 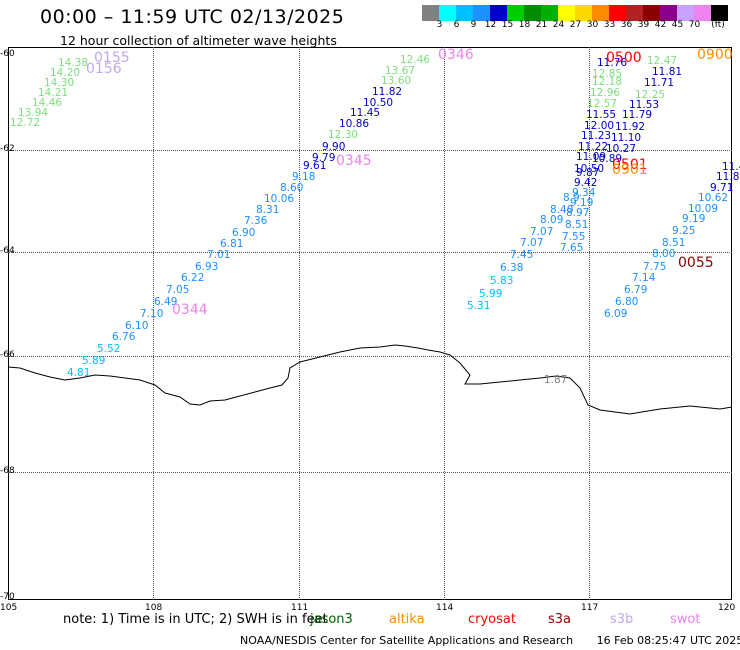 I want to click on pass-time-label: 0345, so click(x=354, y=161).